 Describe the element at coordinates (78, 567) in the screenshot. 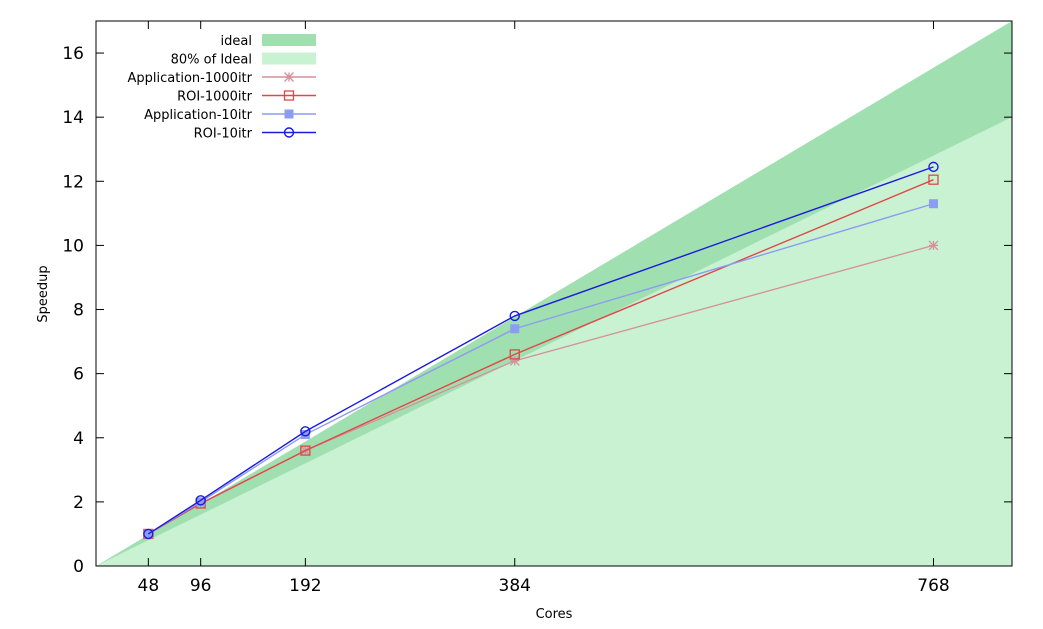

I see `y-tick-label: 0` at that location.